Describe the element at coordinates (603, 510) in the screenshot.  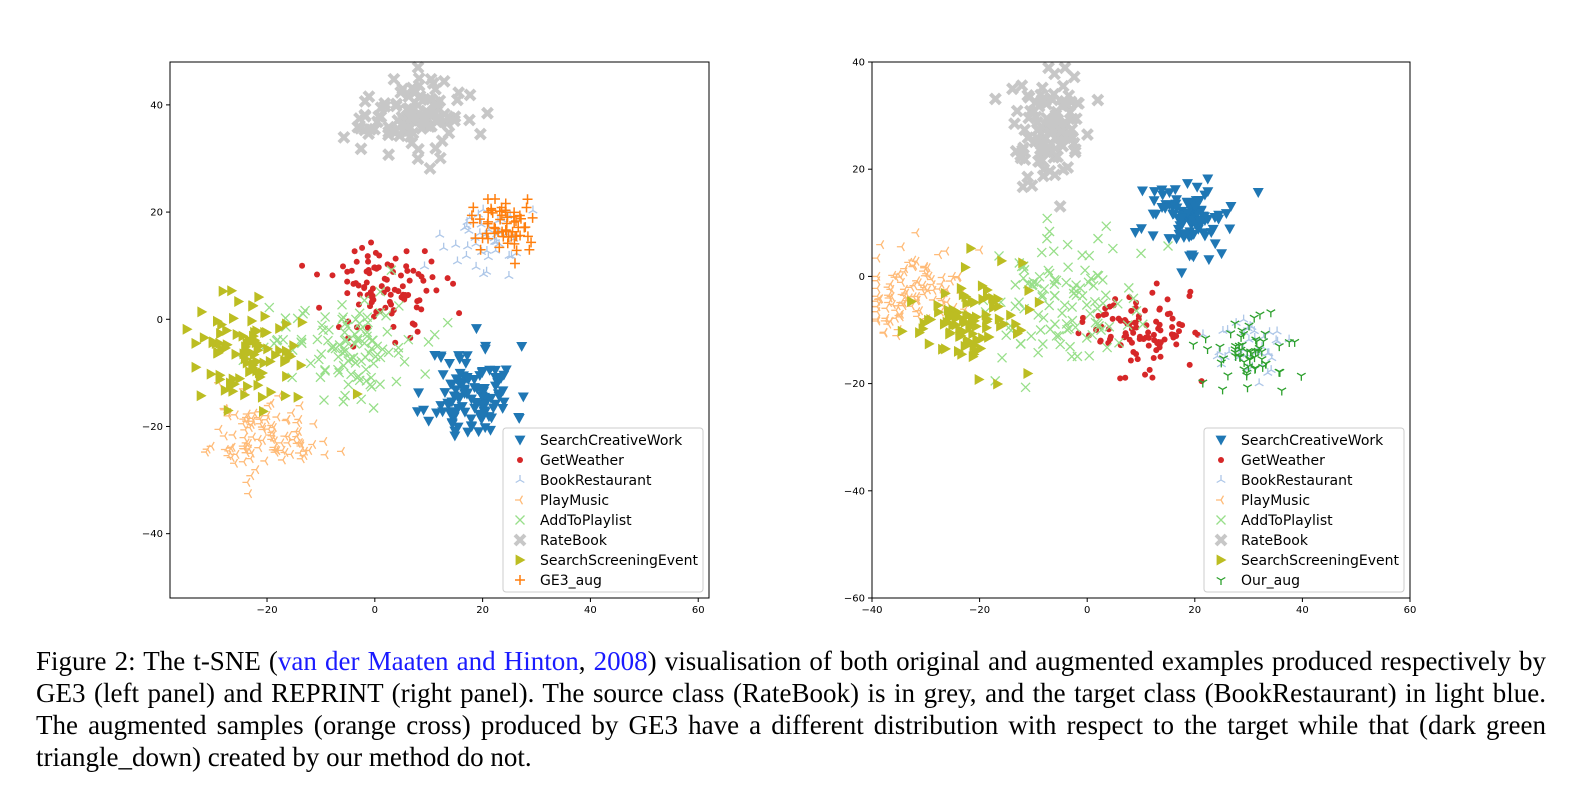
I see `legend-box` at that location.